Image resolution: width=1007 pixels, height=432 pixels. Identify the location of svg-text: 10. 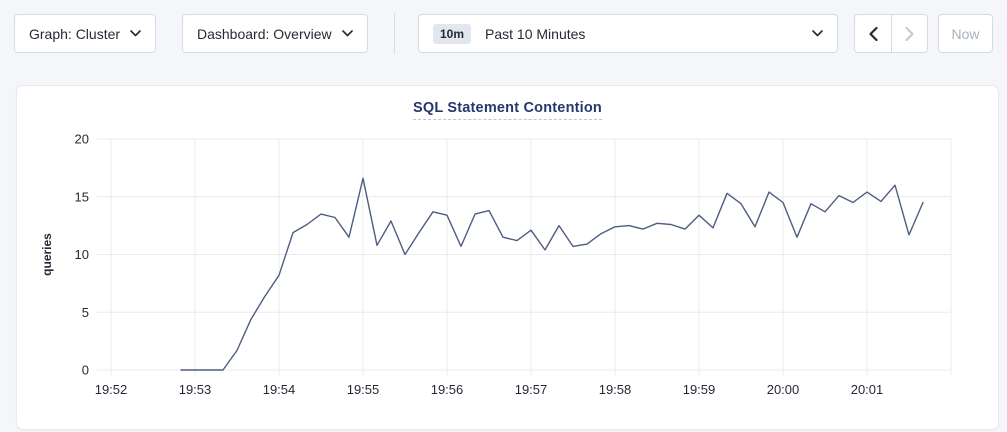
(82, 254).